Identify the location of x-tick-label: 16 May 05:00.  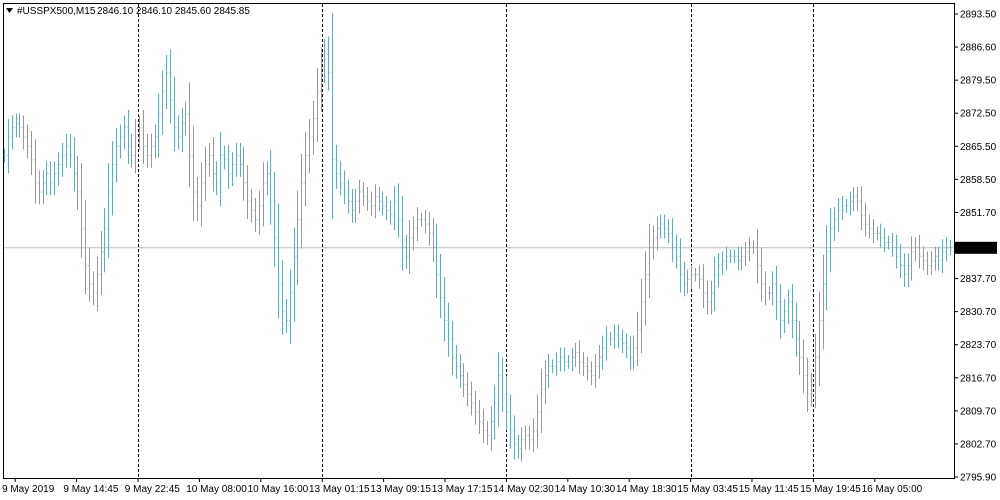
(892, 489).